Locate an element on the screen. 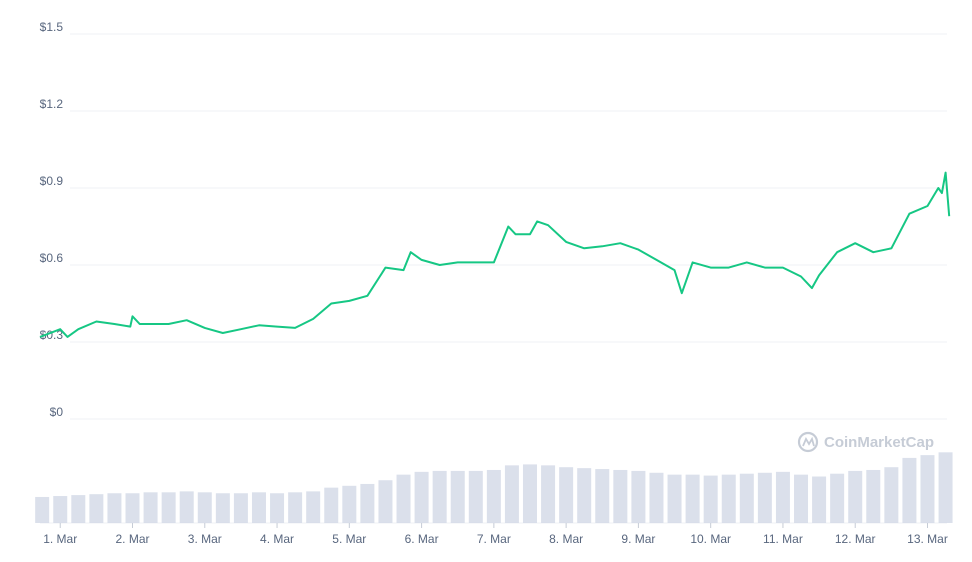  x-tick-label: 10. Mar is located at coordinates (710, 539).